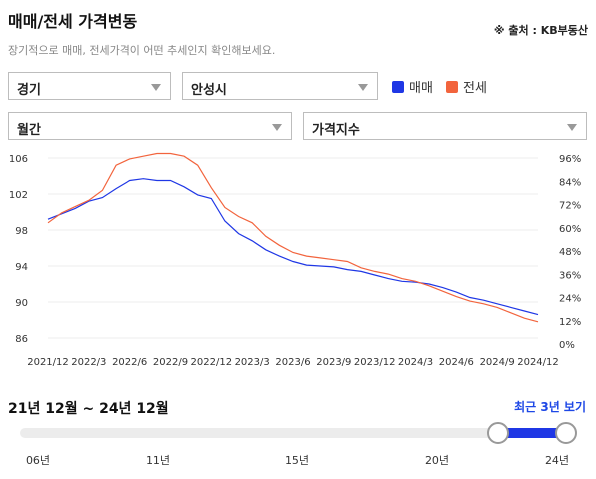 This screenshot has height=479, width=596. Describe the element at coordinates (89, 86) in the screenshot. I see `region-select: 경기` at that location.